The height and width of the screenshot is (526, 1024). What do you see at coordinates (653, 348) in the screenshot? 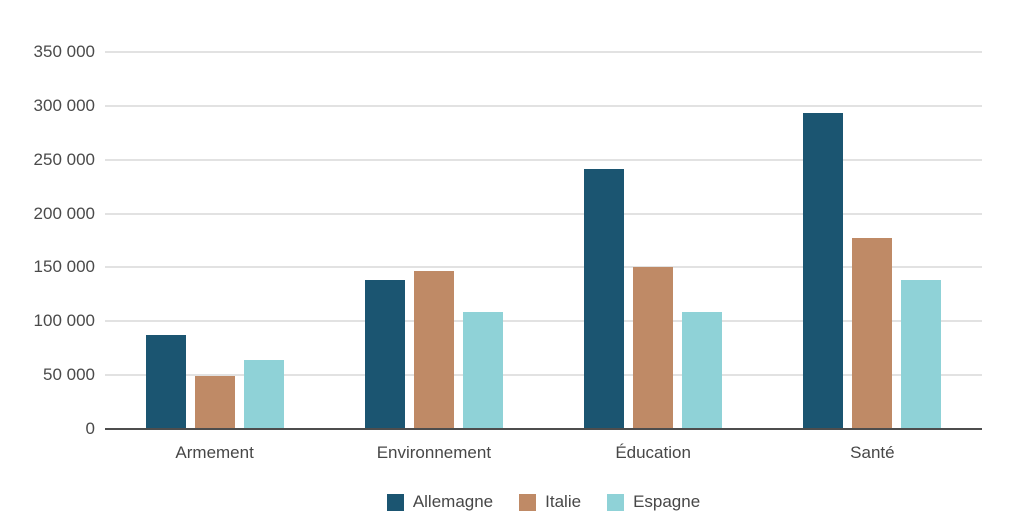
I see `bar-italie-education` at bounding box center [653, 348].